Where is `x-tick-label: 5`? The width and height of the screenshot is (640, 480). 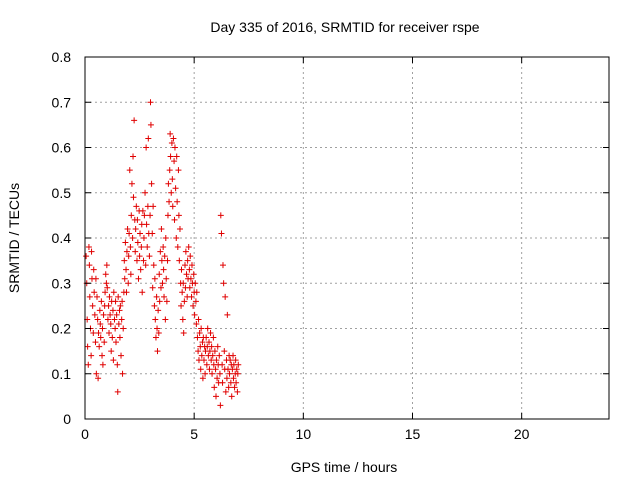
x-tick-label: 5 is located at coordinates (194, 434).